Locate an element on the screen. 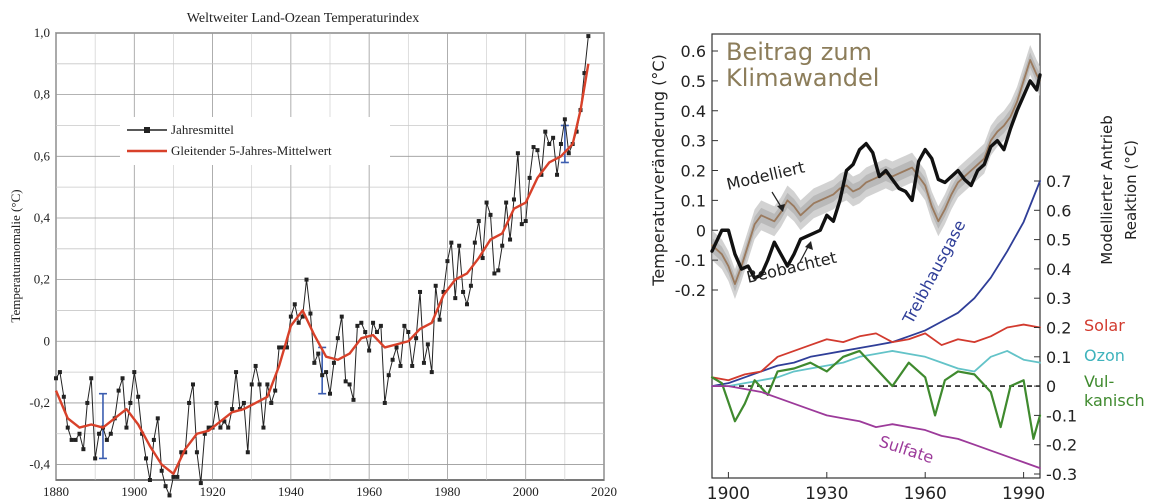  series-label-vulkanisch-line2: kanisch is located at coordinates (1114, 400).